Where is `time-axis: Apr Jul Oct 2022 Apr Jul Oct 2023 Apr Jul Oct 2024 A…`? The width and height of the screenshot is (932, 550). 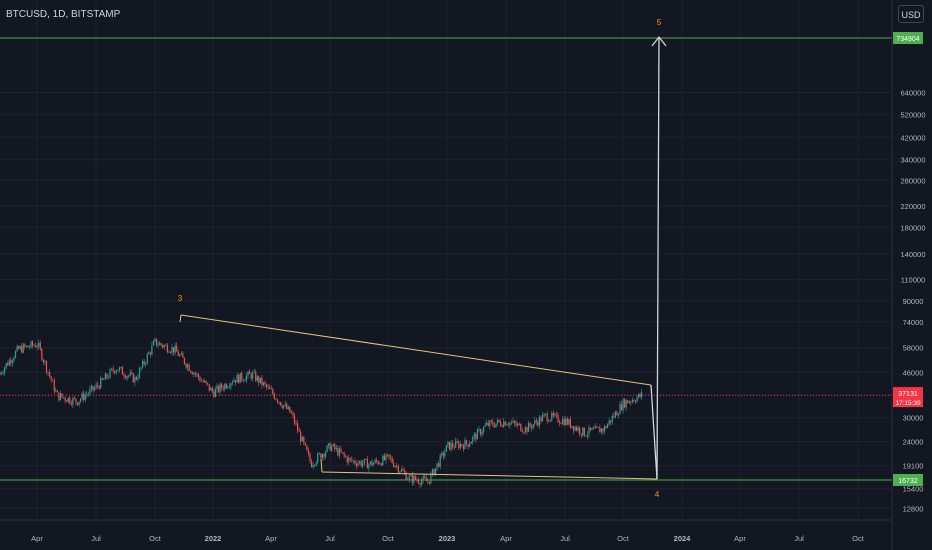
time-axis: Apr Jul Oct 2022 Apr Jul Oct 2023 Apr Jul Oct 2024 A… is located at coordinates (446, 531).